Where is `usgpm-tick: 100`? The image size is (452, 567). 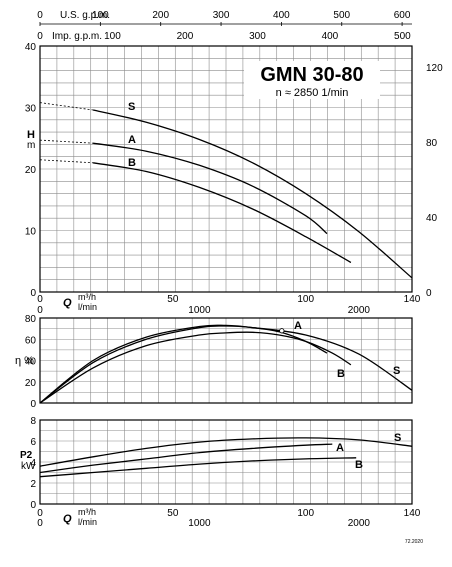
usgpm-tick: 100 is located at coordinates (100, 15).